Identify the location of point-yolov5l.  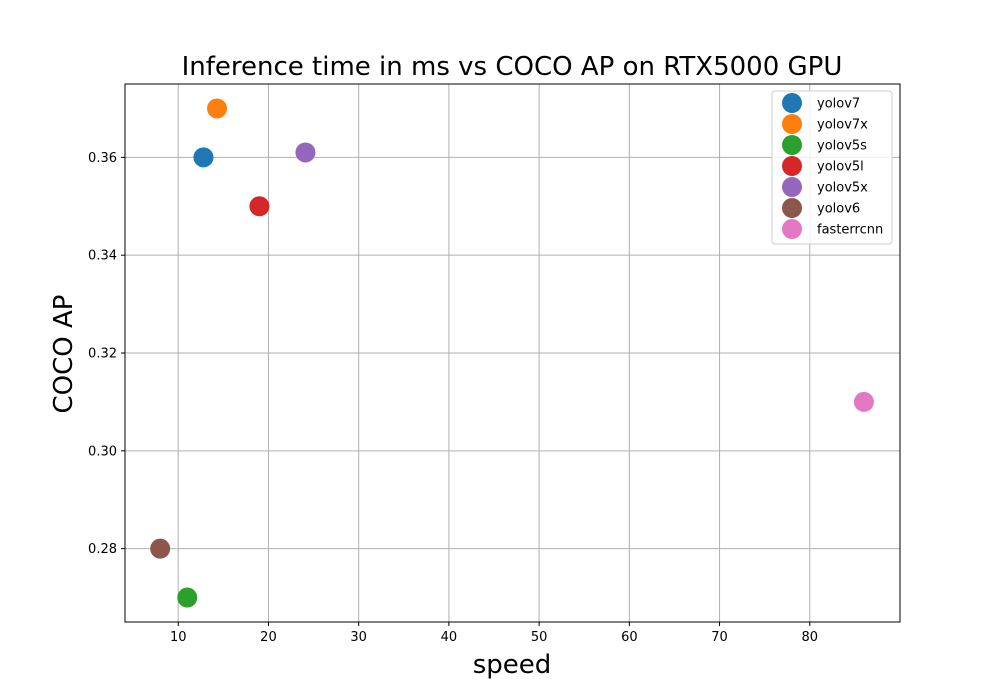
(259, 206).